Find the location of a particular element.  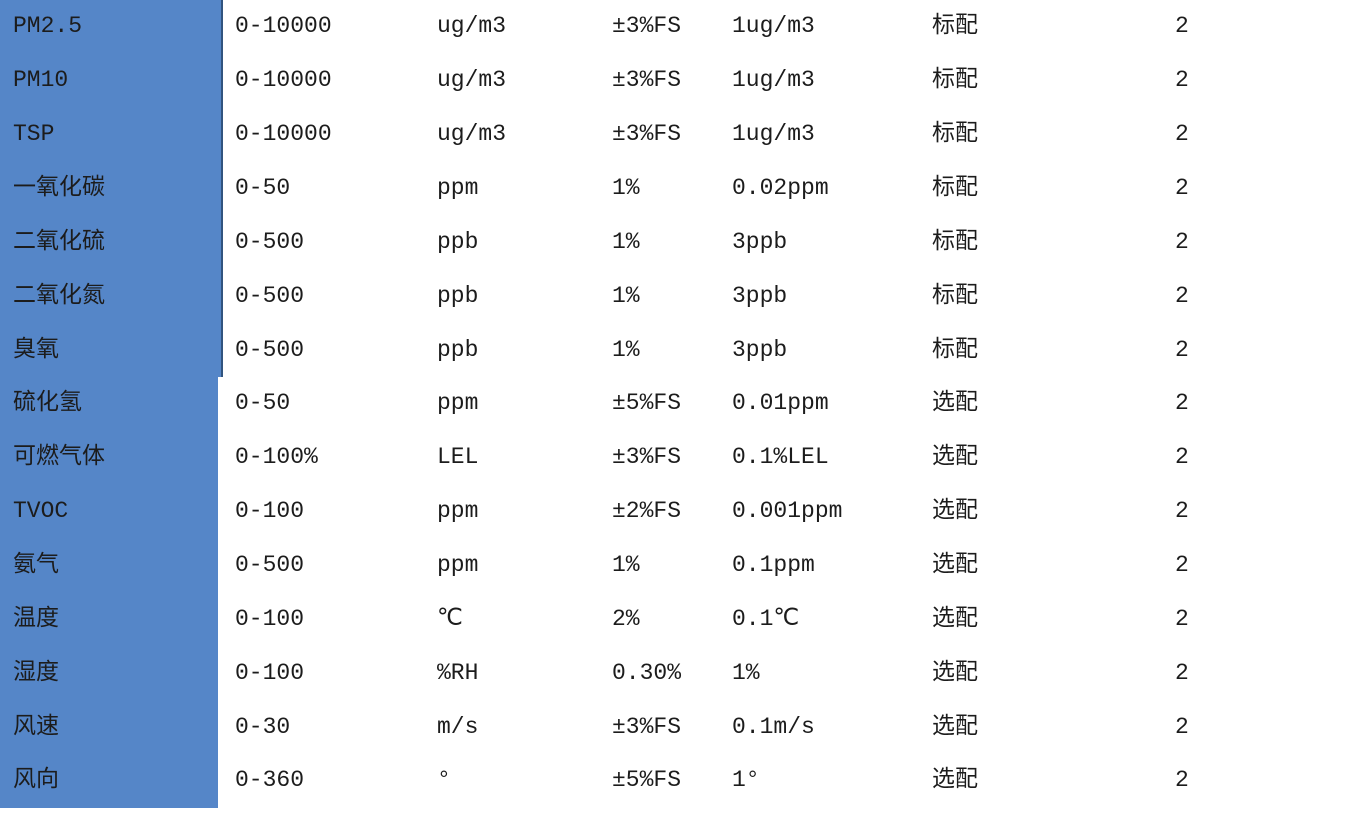

table-row: PM10 0-10000 ug/m3 ±3%FS 1ug/m3 标配 2 is located at coordinates (675, 80).